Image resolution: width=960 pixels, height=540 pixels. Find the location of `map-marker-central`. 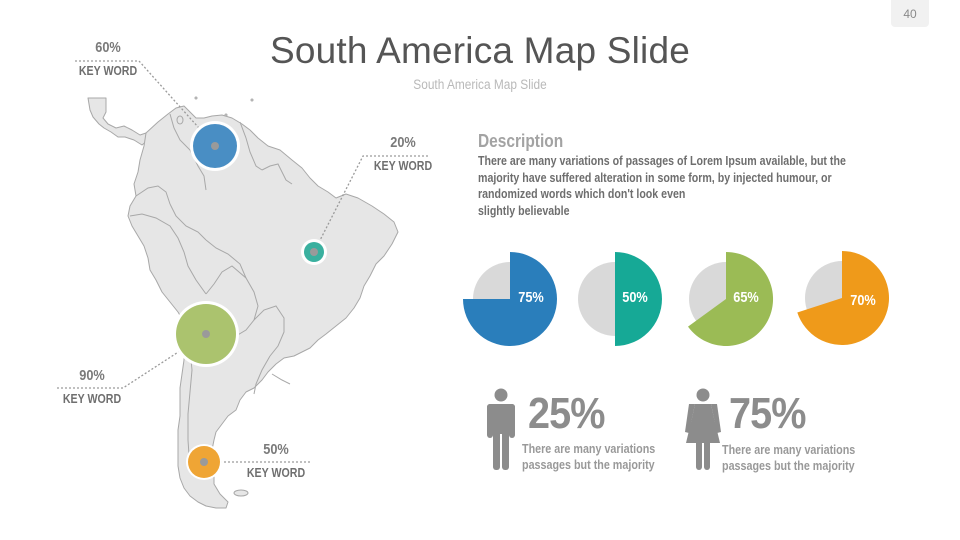

map-marker-central is located at coordinates (206, 334).